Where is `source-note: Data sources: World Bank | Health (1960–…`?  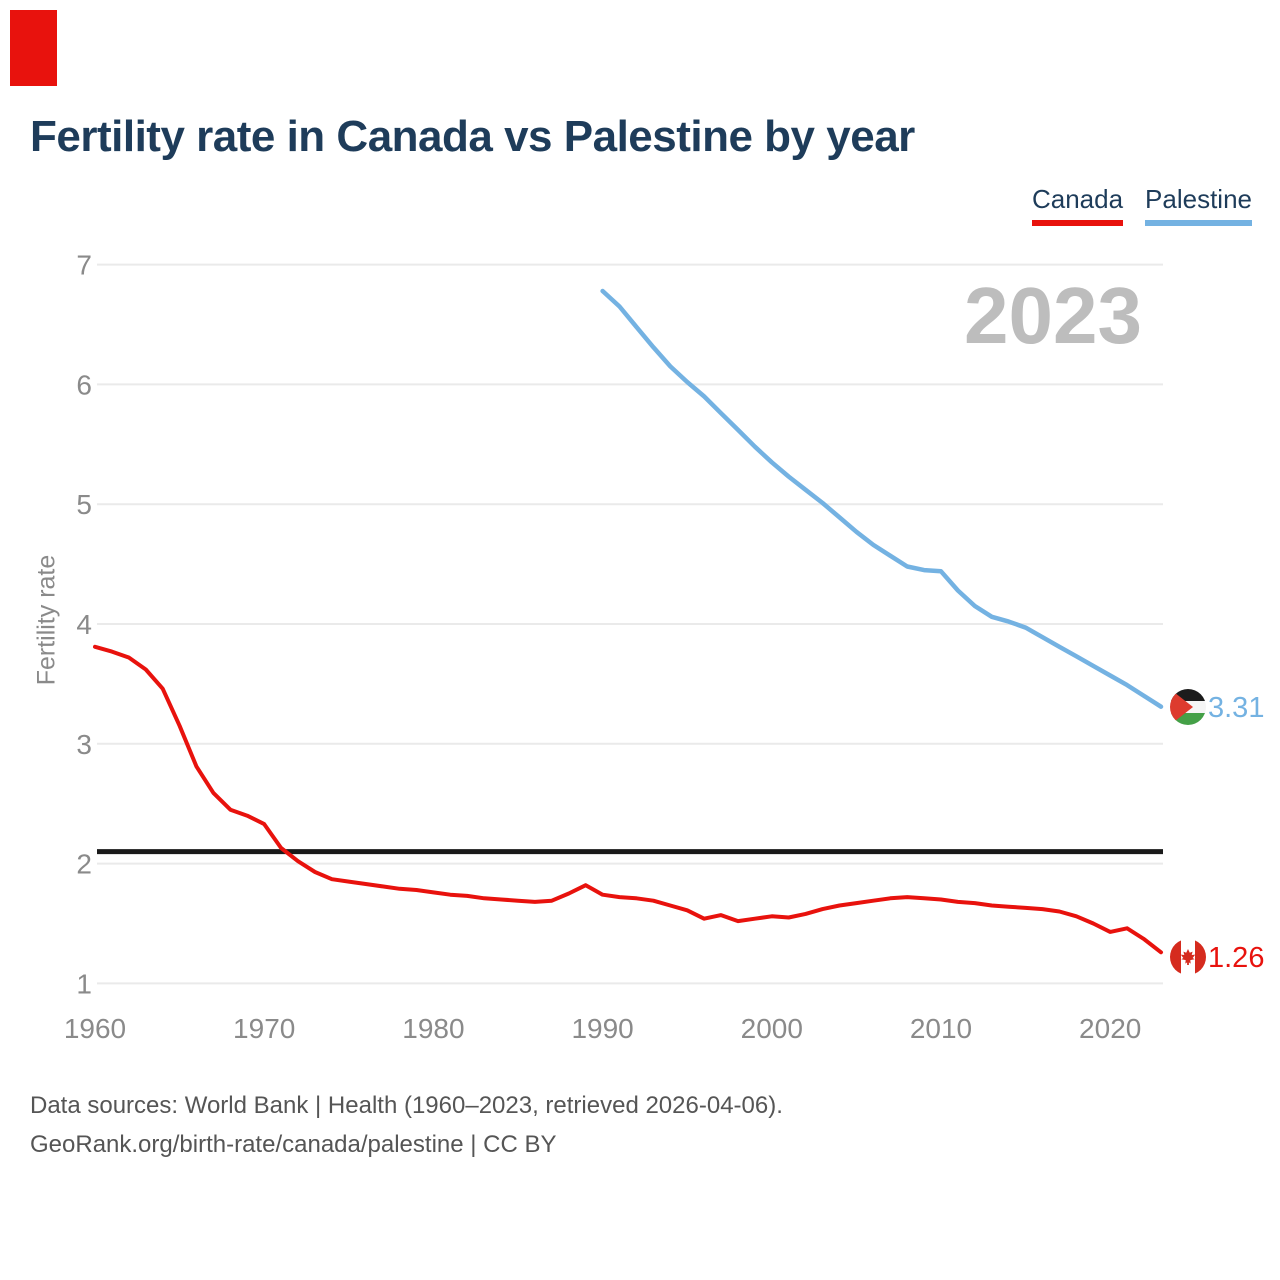
source-note: Data sources: World Bank | Health (1960–… is located at coordinates (406, 1125).